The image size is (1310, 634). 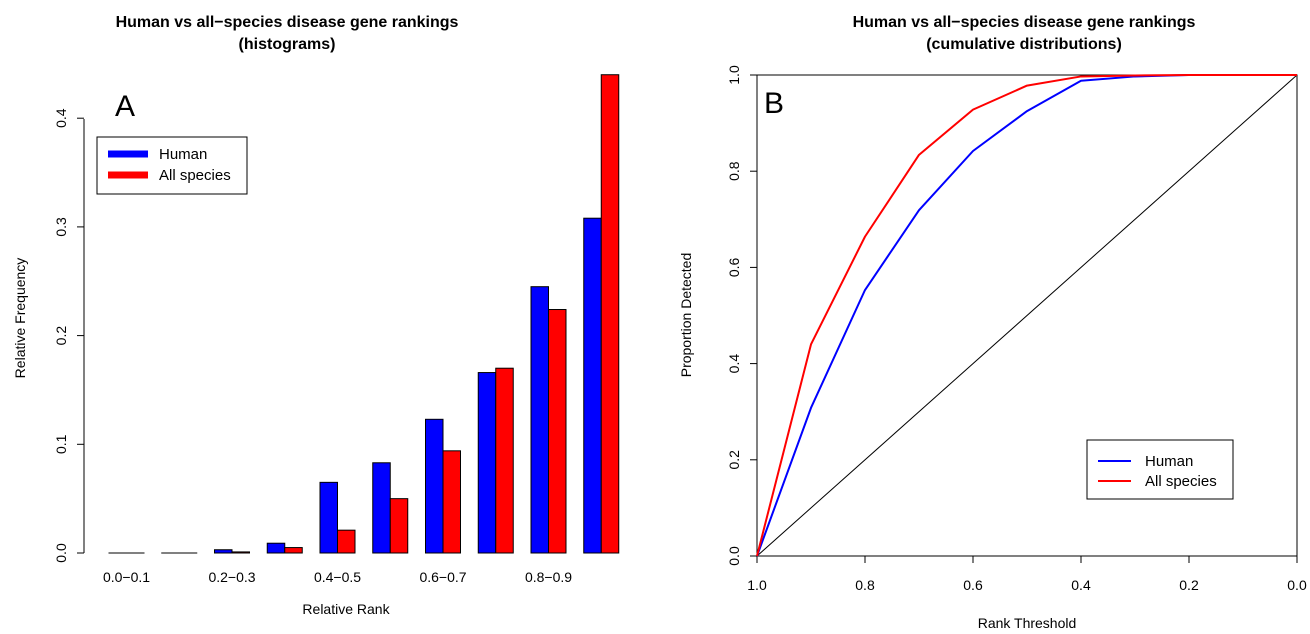 I want to click on panel-a-y-ticks: 0.0 0.1 0.2 0.3 0.4, so click(x=68, y=335).